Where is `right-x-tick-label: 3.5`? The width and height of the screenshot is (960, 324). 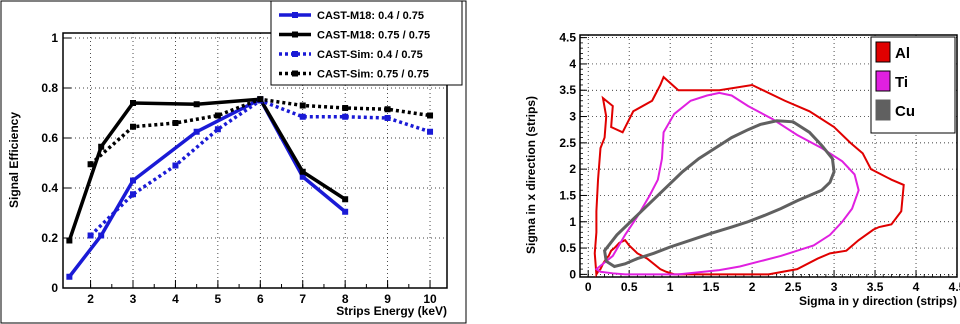
right-x-tick-label: 3.5 is located at coordinates (875, 287).